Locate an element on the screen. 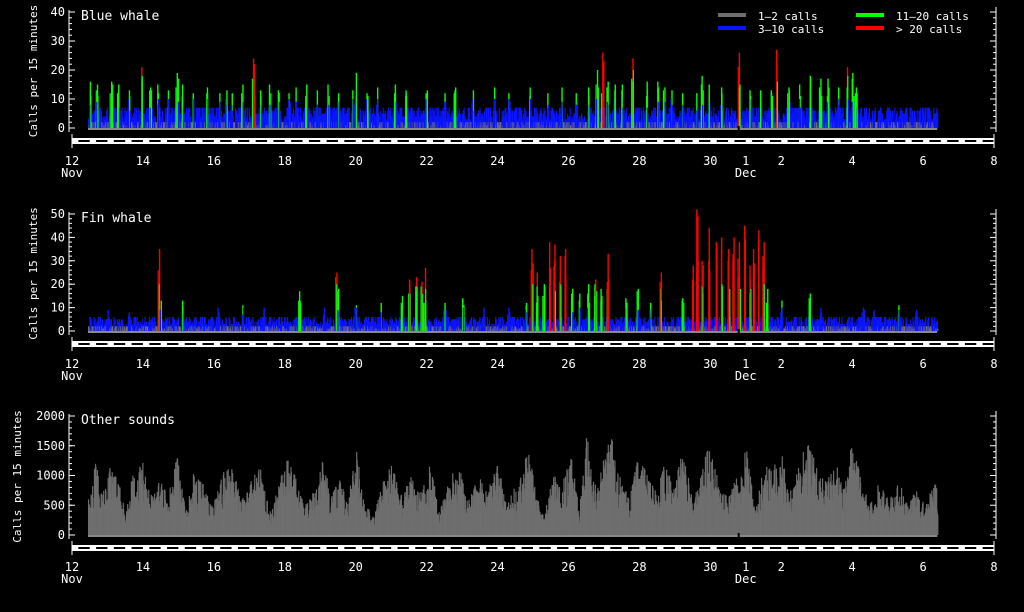  x-tick-label: 24 is located at coordinates (497, 161).